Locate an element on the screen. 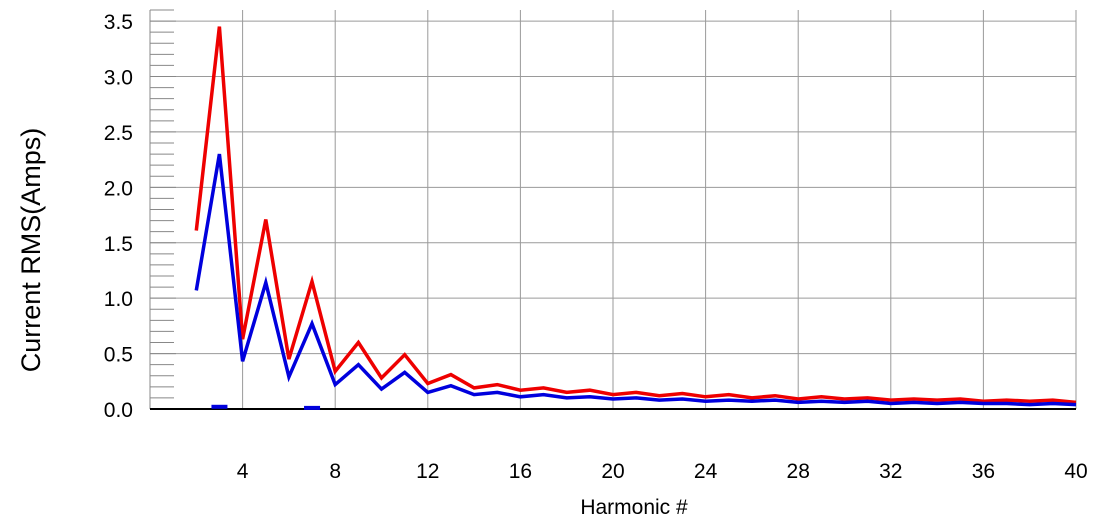 The image size is (1095, 528). x-tick-label: 4 is located at coordinates (243, 471).